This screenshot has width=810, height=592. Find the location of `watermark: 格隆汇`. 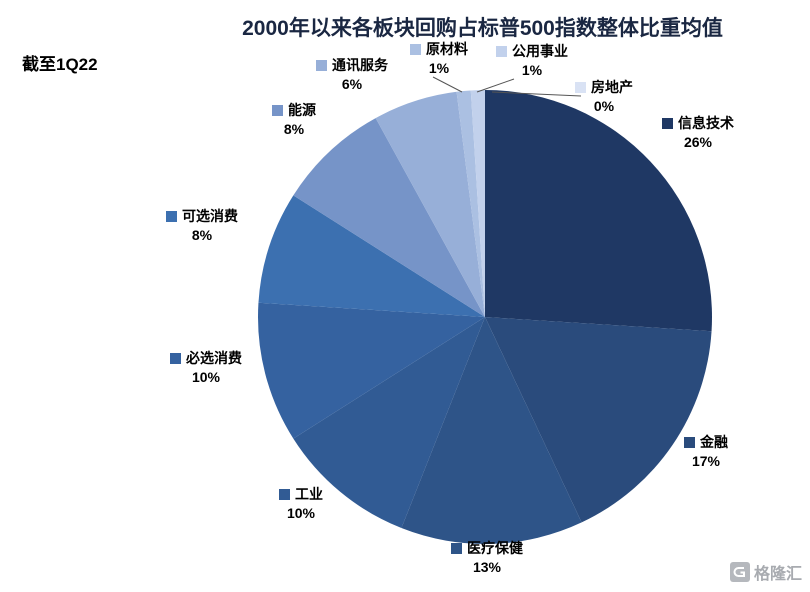

watermark: 格隆汇 is located at coordinates (765, 572).